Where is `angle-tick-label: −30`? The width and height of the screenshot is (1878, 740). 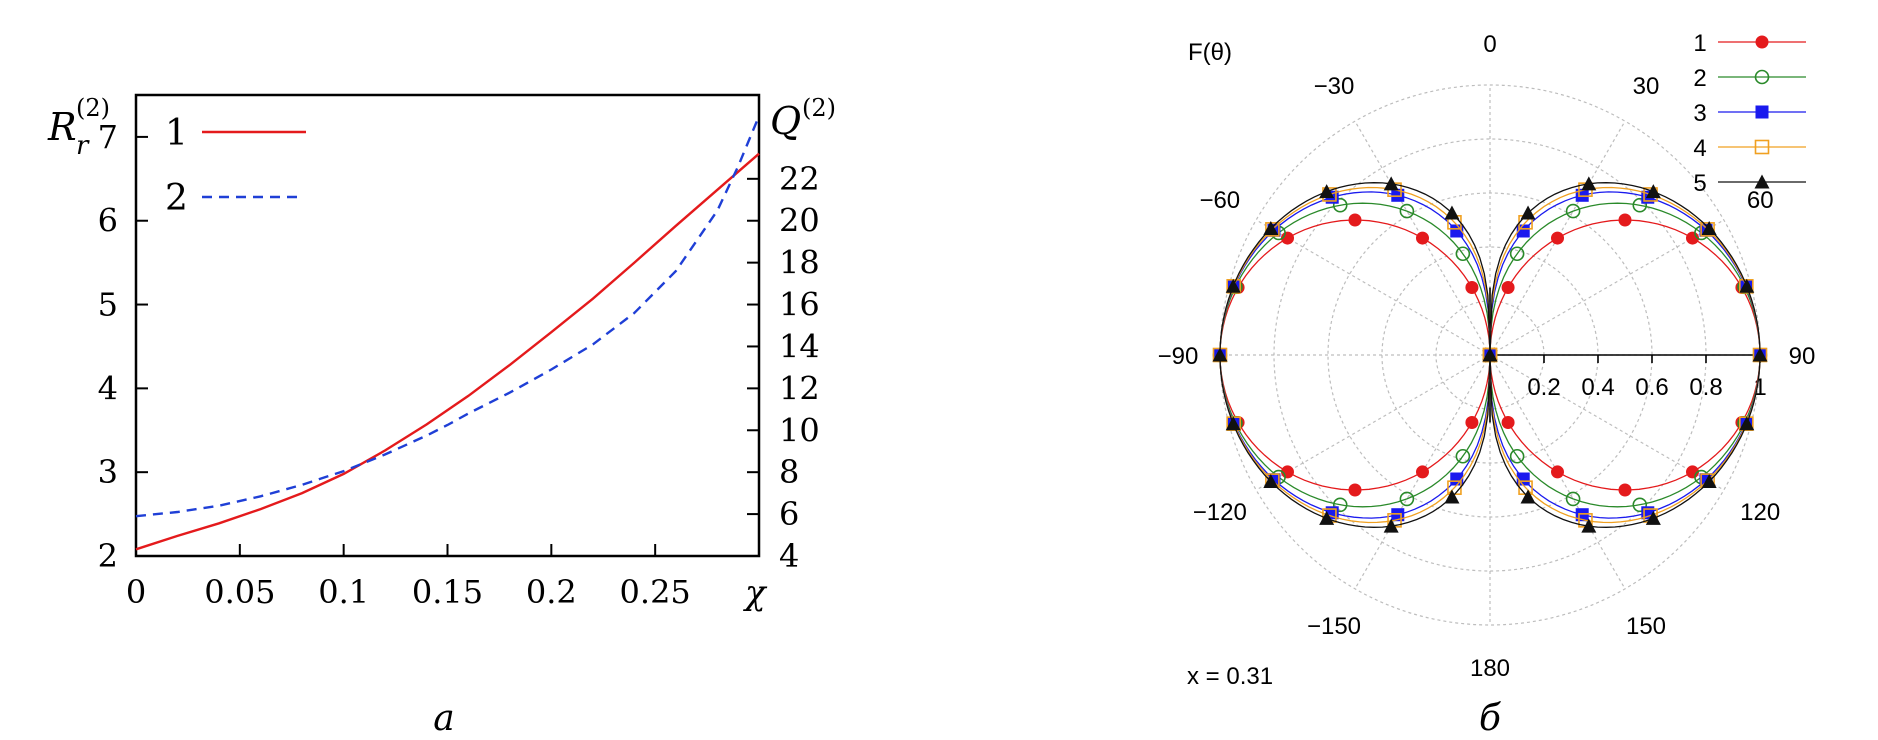
angle-tick-label: −30 is located at coordinates (1334, 86).